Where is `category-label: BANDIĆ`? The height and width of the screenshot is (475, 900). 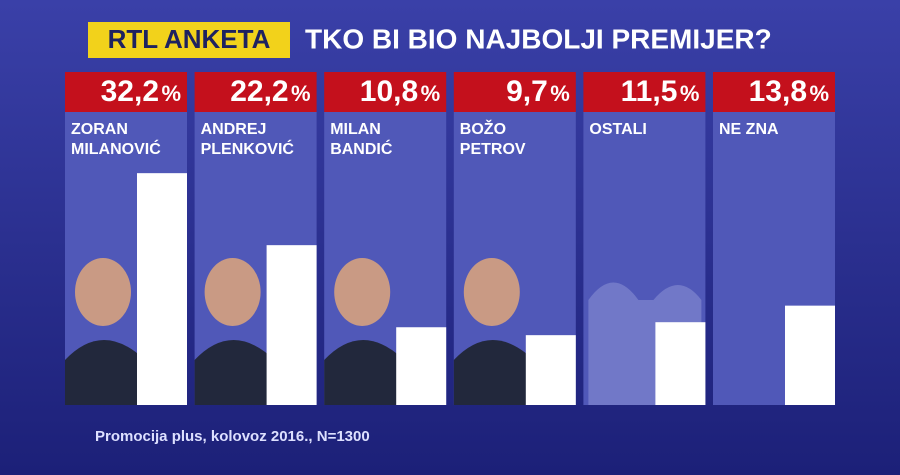 category-label: BANDIĆ is located at coordinates (361, 148).